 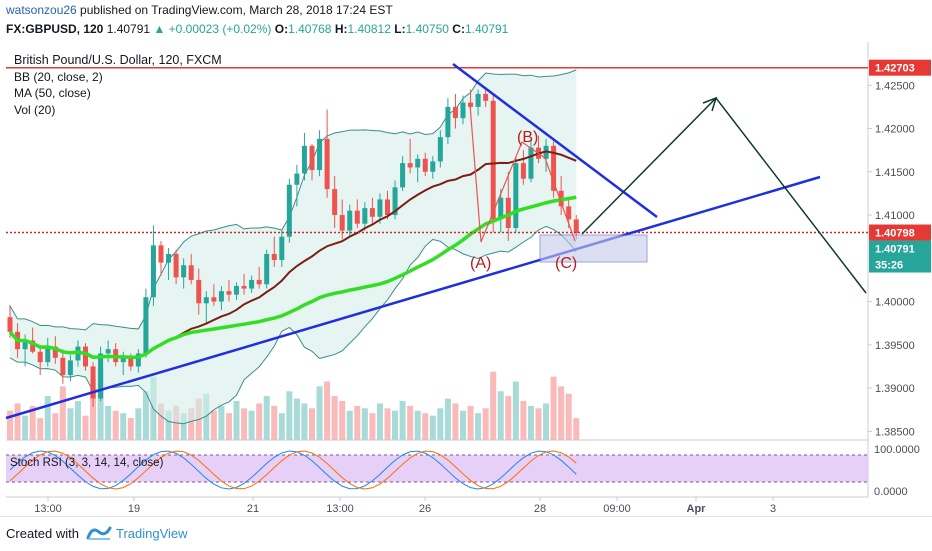 What do you see at coordinates (55, 29) in the screenshot?
I see `symbol-label: FX:GBPUSD, 120` at bounding box center [55, 29].